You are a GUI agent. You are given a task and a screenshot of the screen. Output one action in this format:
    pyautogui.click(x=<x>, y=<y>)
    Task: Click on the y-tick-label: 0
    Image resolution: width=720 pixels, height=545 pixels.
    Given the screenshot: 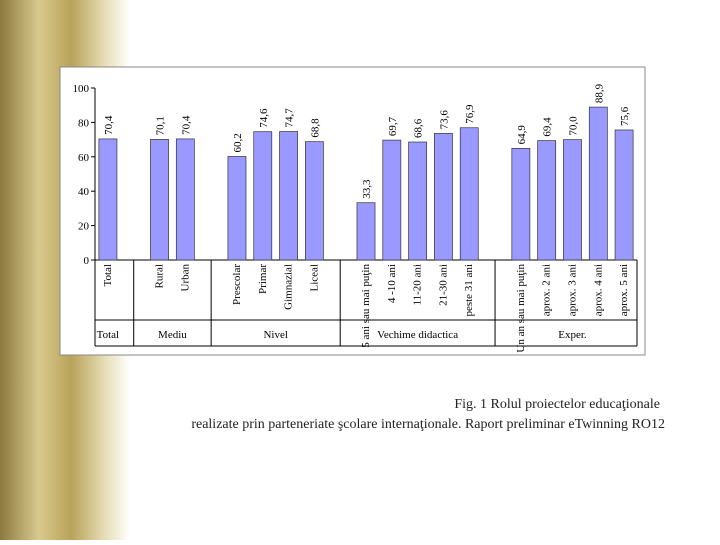 What is the action you would take?
    pyautogui.click(x=87, y=261)
    